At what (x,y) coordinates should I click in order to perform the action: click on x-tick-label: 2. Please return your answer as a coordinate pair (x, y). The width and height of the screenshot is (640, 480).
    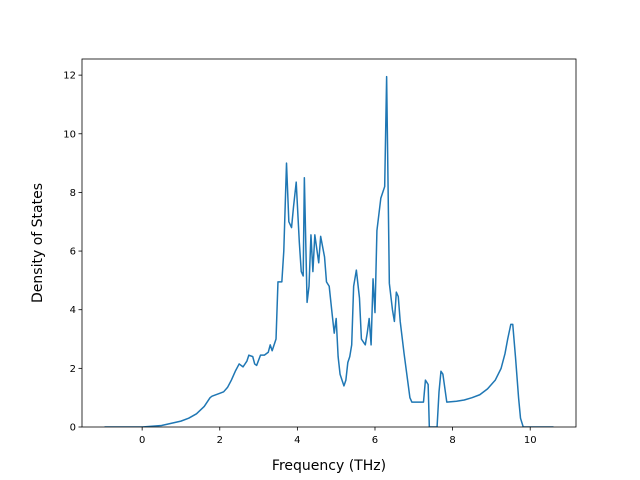
    Looking at the image, I should click on (220, 440).